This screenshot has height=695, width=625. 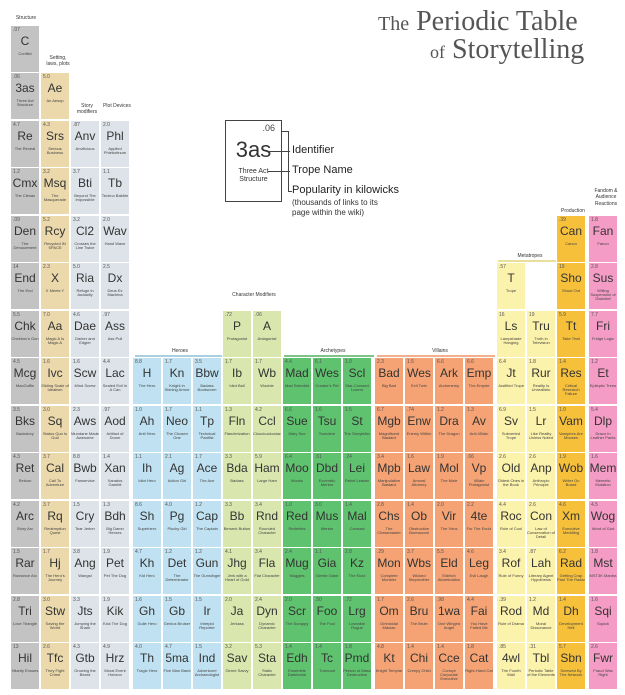 What do you see at coordinates (541, 381) in the screenshot?
I see `element-cell-rur: 1.8 Rur Reality Is Unrealistic` at bounding box center [541, 381].